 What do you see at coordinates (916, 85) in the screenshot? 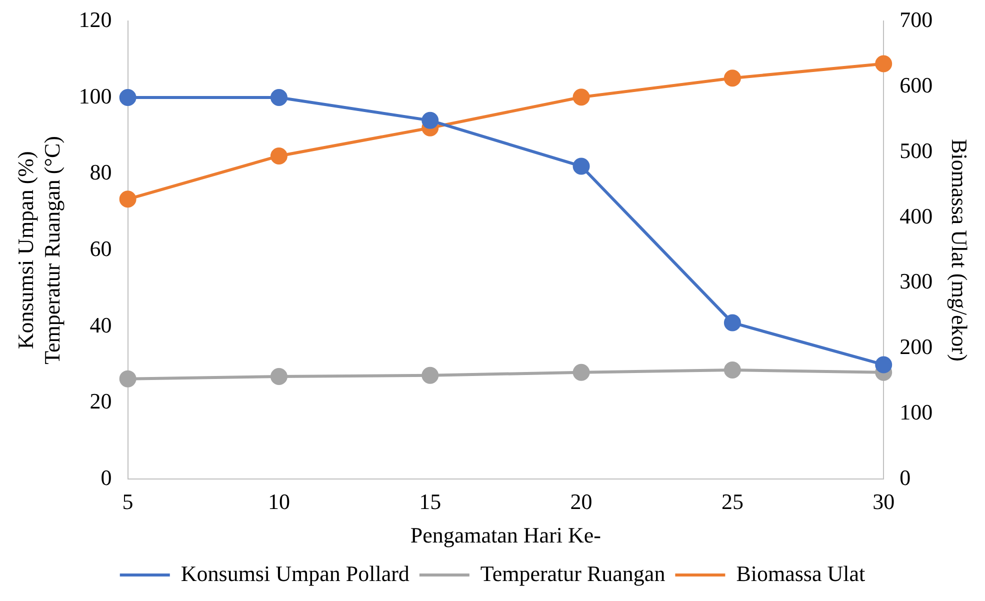
I see `y2-tick-label: 600` at bounding box center [916, 85].